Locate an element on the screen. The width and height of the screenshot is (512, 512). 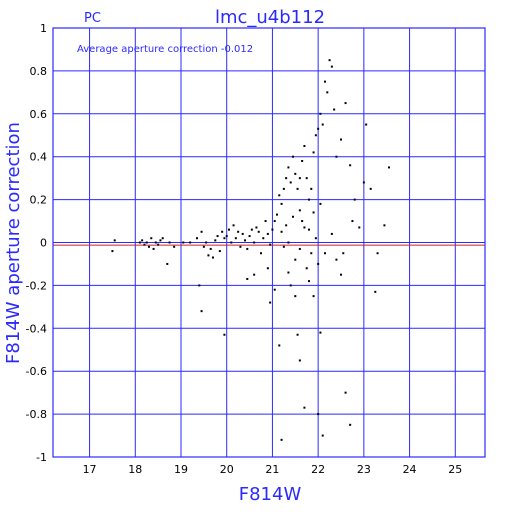
y-tick-labels: 1 0.8 0.6 0.4 0.2 0 -0.2 -0.4 -0.6 -0.8 -1 is located at coordinates (36, 243).